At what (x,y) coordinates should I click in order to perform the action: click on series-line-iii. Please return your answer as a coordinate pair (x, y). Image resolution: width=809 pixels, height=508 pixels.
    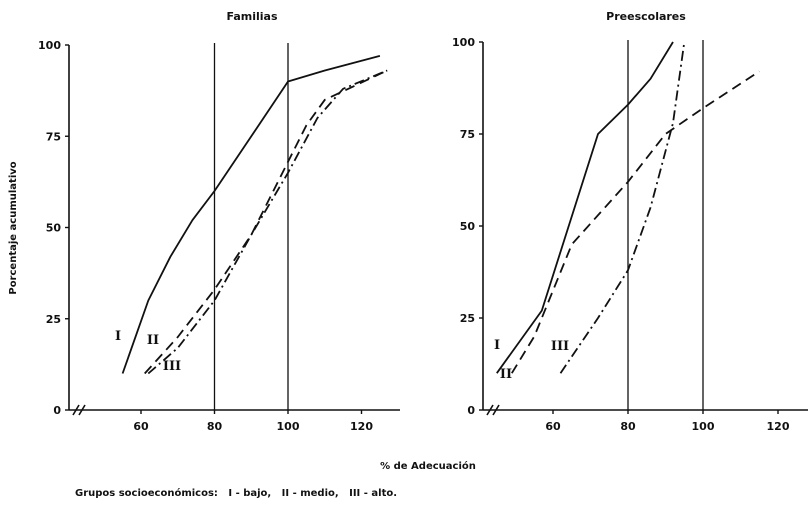
    Looking at the image, I should click on (622, 207).